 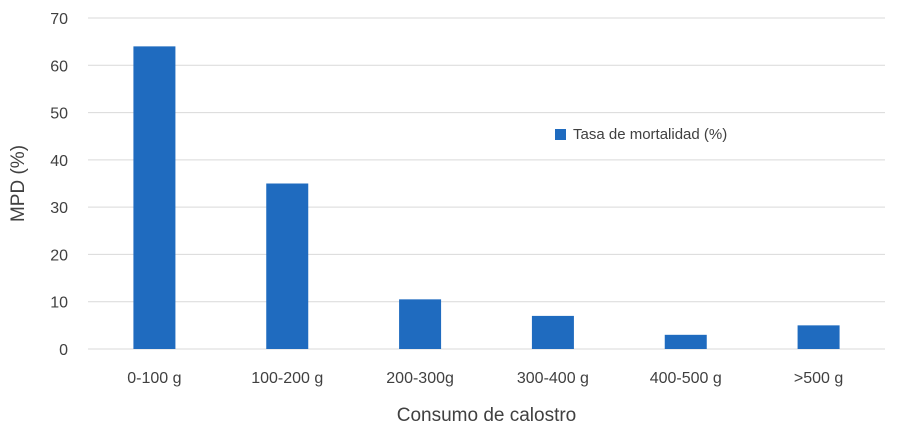 I want to click on legend-swatch, so click(x=560, y=134).